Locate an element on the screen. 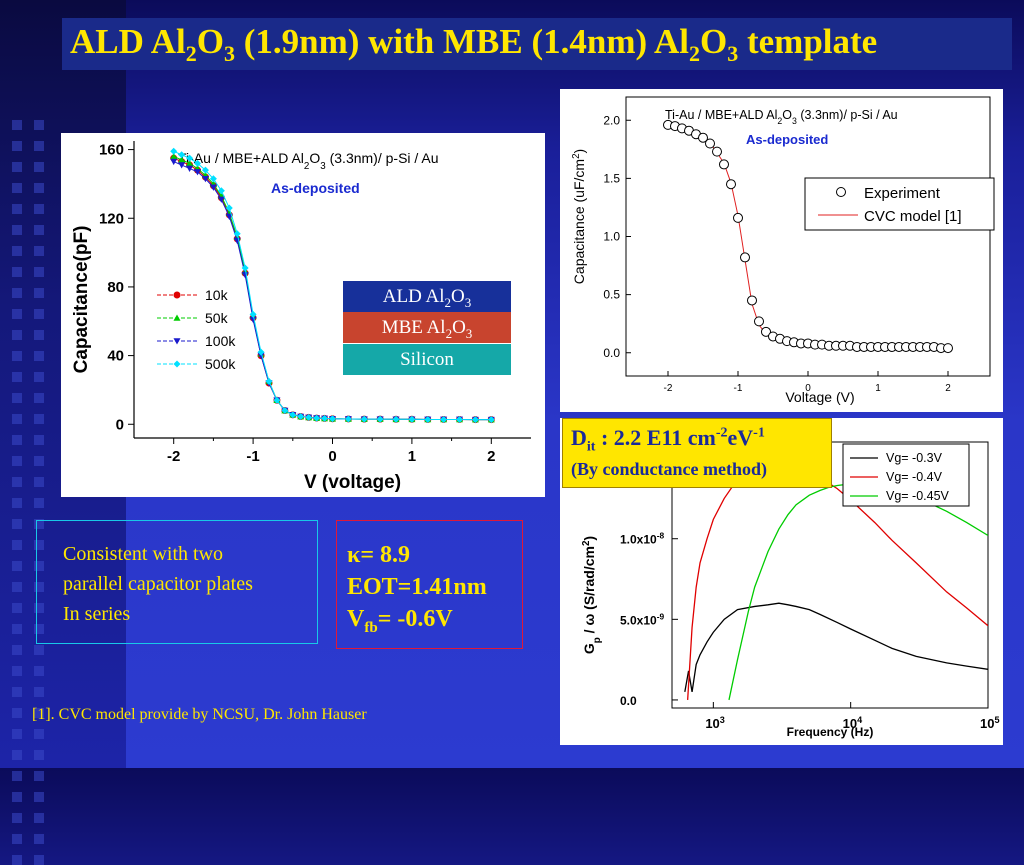 The image size is (1024, 865). y-tick-label: 5.0x10⁻⁹ is located at coordinates (642, 619).